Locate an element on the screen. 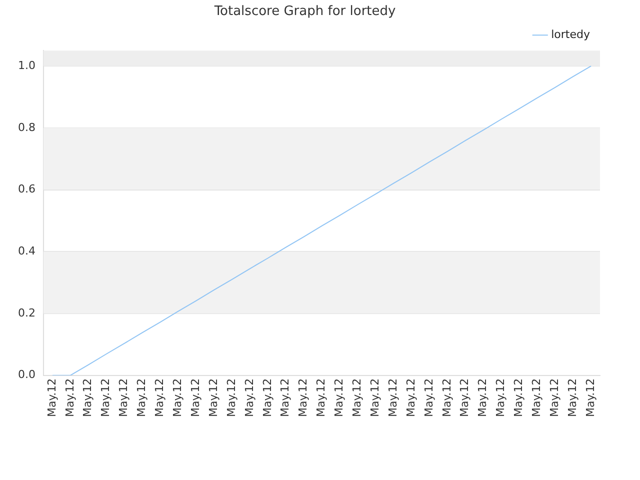  y-tick-label: 0.4 is located at coordinates (27, 251).